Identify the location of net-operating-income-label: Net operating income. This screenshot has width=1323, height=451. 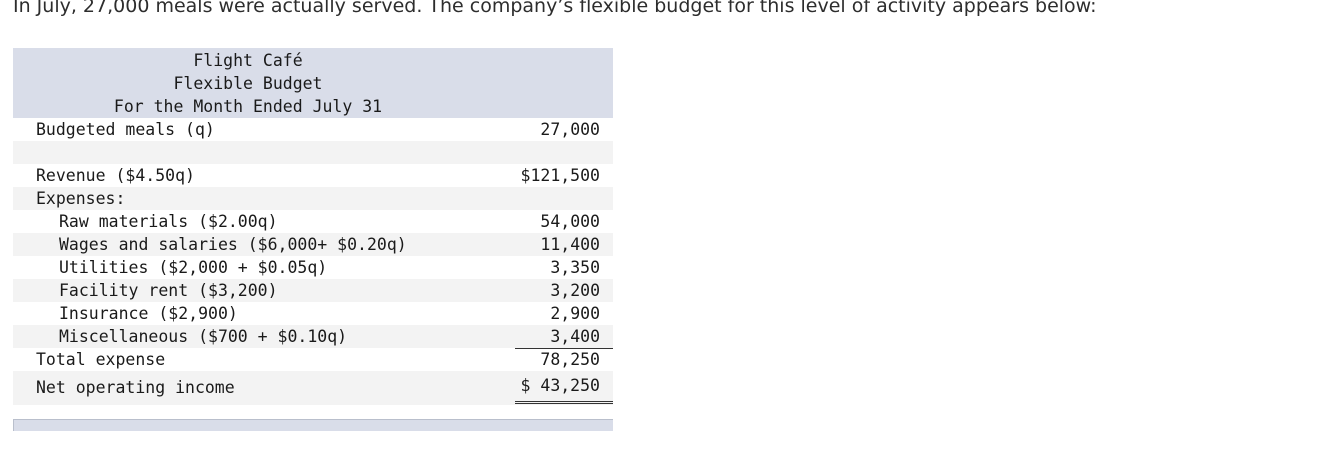
(135, 387).